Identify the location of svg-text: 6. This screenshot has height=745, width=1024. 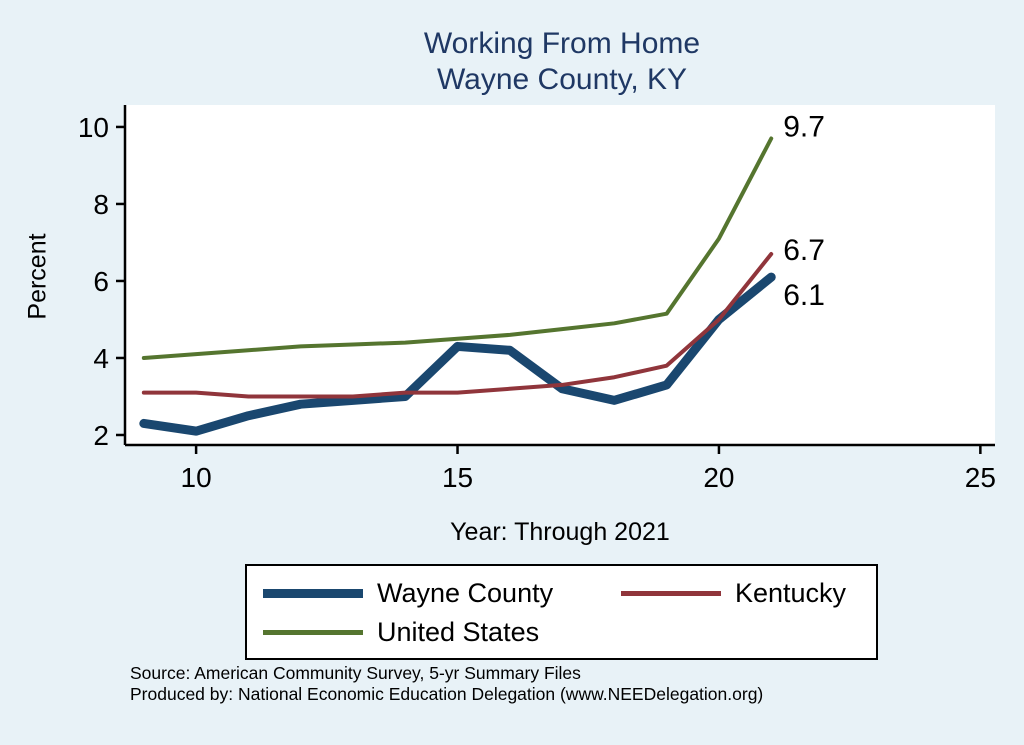
(101, 281).